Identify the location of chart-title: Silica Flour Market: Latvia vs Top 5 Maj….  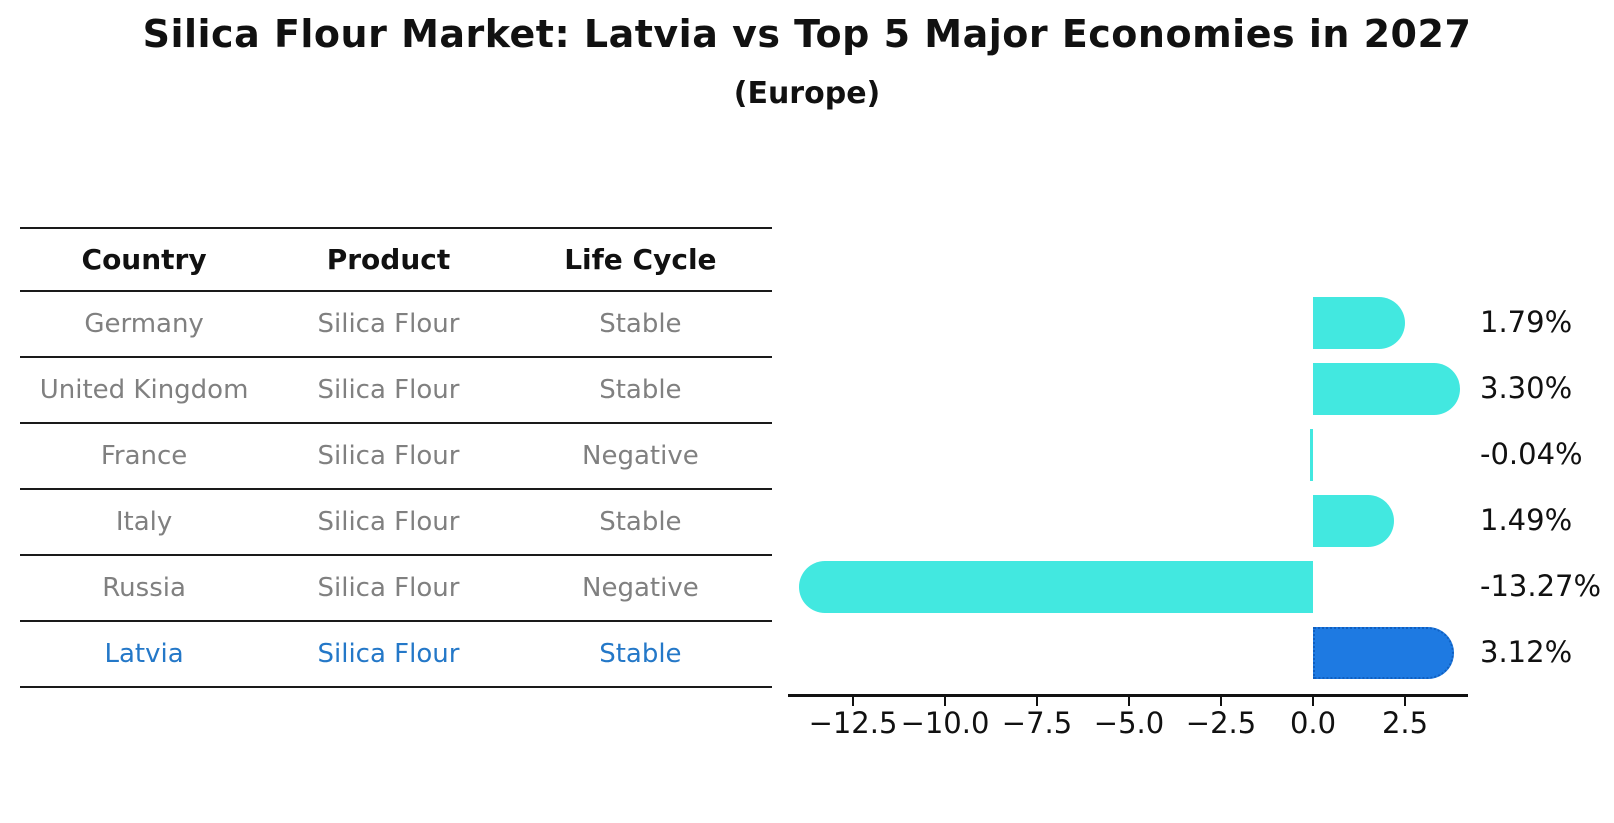
(807, 34).